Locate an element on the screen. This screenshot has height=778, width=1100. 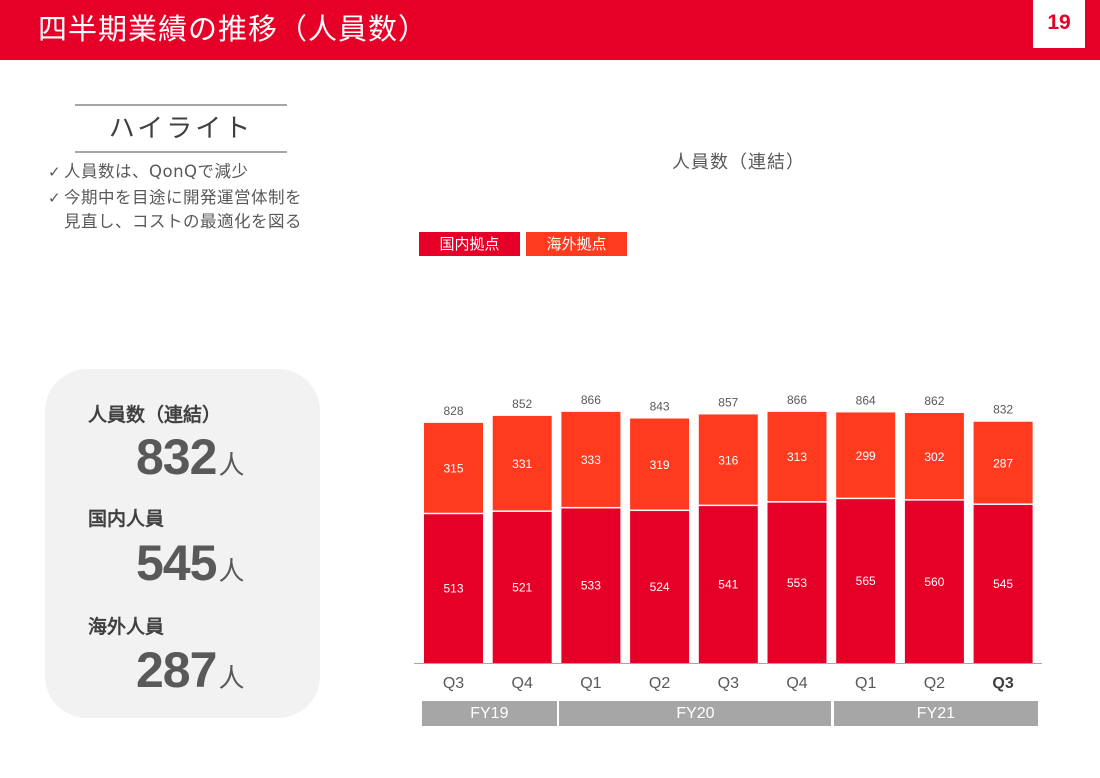
data-label-domestic: 533 is located at coordinates (591, 586).